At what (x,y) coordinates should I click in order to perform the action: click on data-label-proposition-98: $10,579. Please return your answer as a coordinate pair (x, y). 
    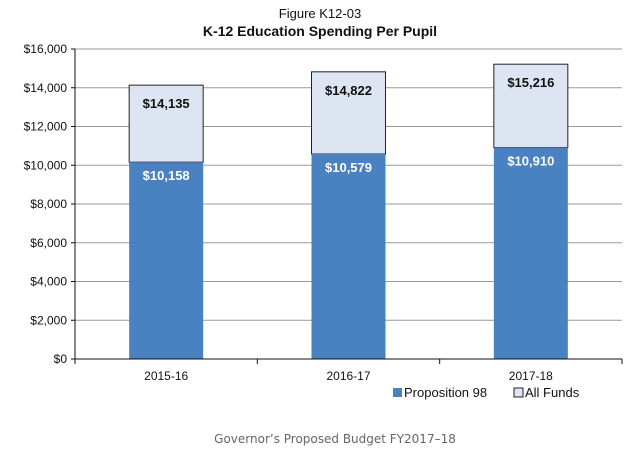
    Looking at the image, I should click on (348, 167).